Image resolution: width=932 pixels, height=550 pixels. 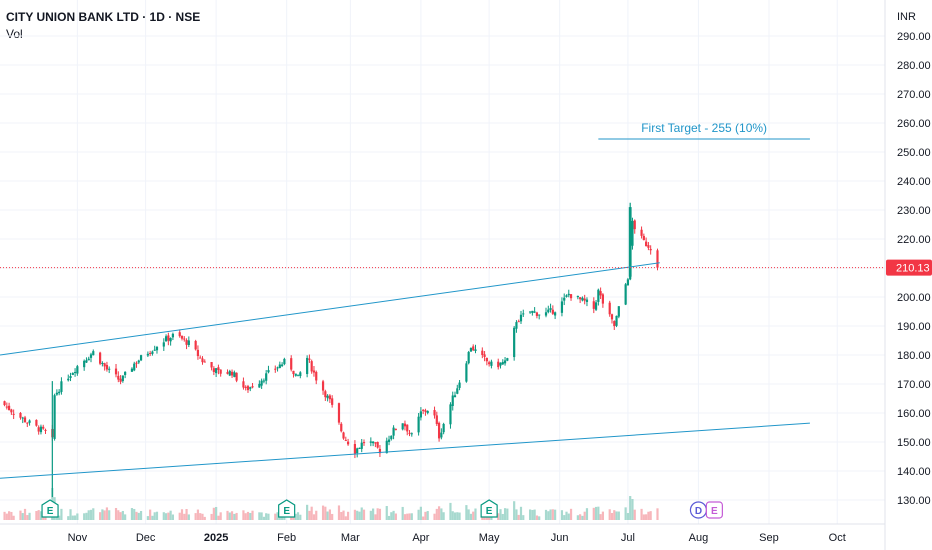 I want to click on future-earnings-marker, so click(x=714, y=510).